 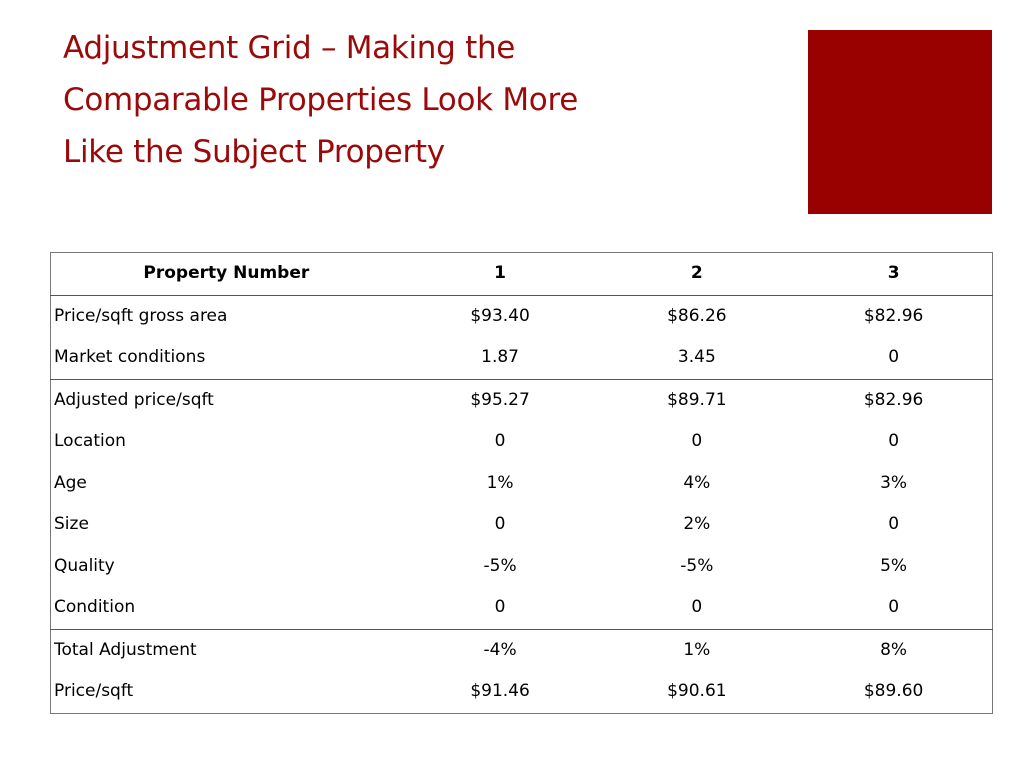 What do you see at coordinates (522, 525) in the screenshot?
I see `table-row: Size 0 2% 0` at bounding box center [522, 525].